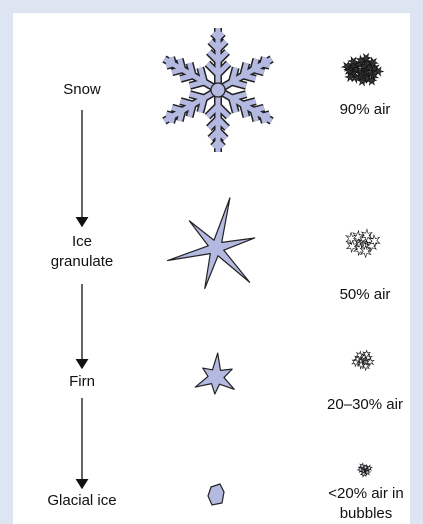 This screenshot has width=423, height=524. What do you see at coordinates (365, 109) in the screenshot?
I see `air-label: 90% air` at bounding box center [365, 109].